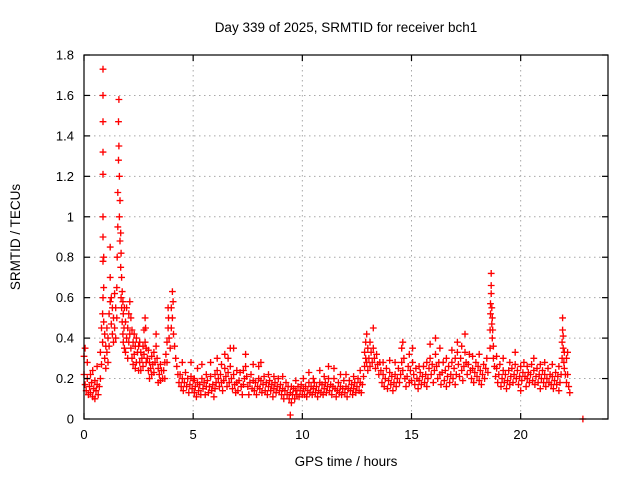 Image resolution: width=640 pixels, height=480 pixels. Describe the element at coordinates (346, 461) in the screenshot. I see `x-axis-label: GPS time / hours` at that location.